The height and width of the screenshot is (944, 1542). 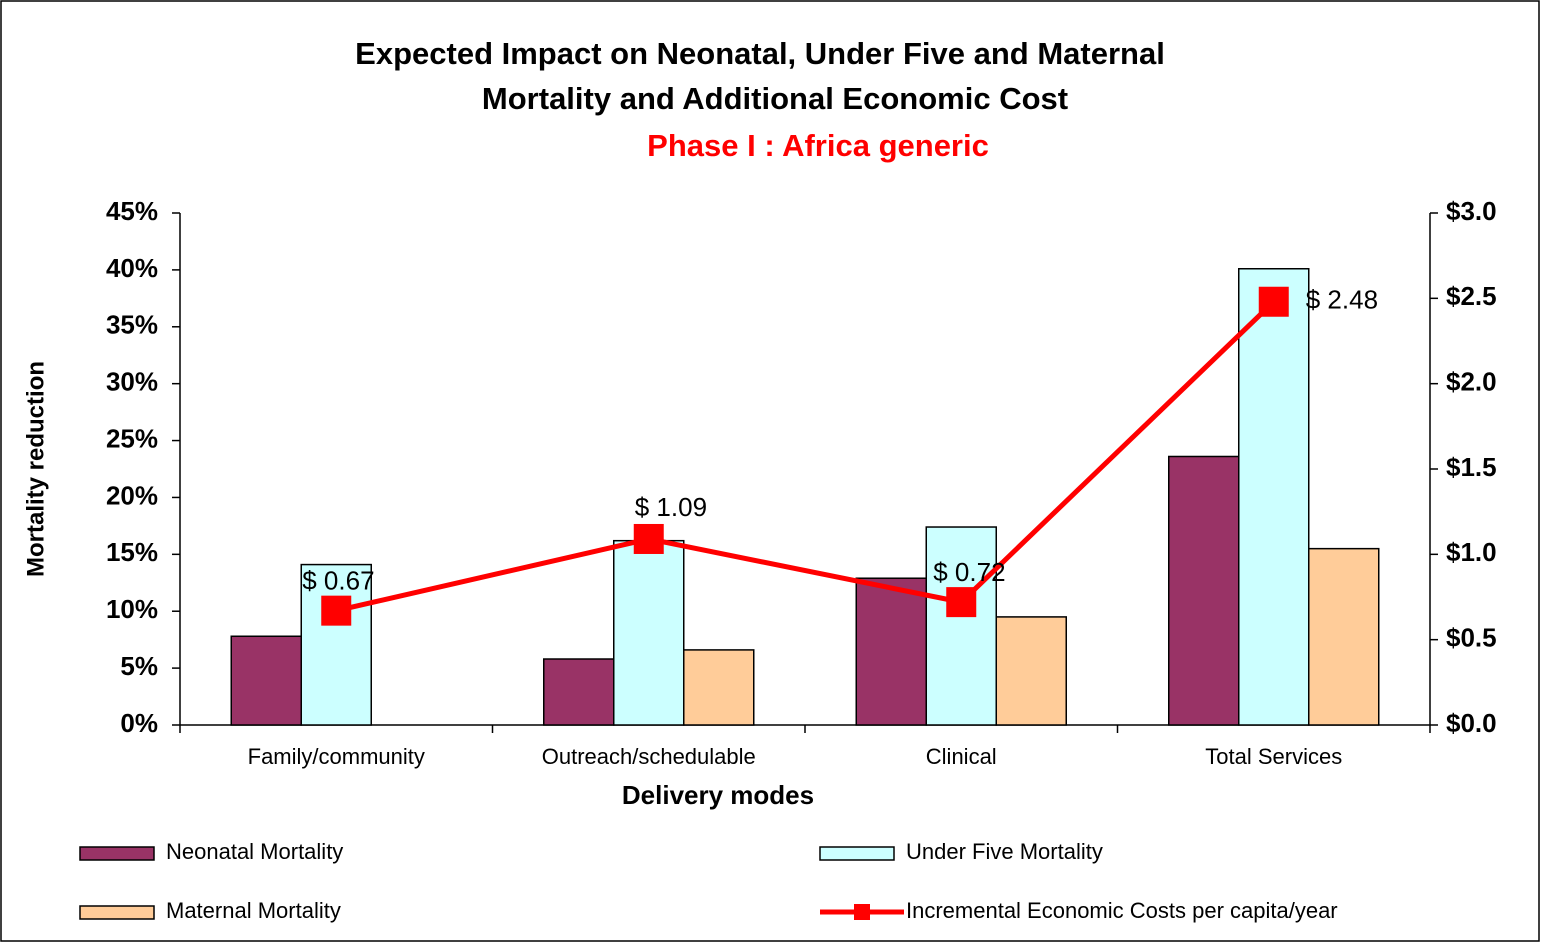 What do you see at coordinates (132, 438) in the screenshot?
I see `y-tick-label: 25%` at bounding box center [132, 438].